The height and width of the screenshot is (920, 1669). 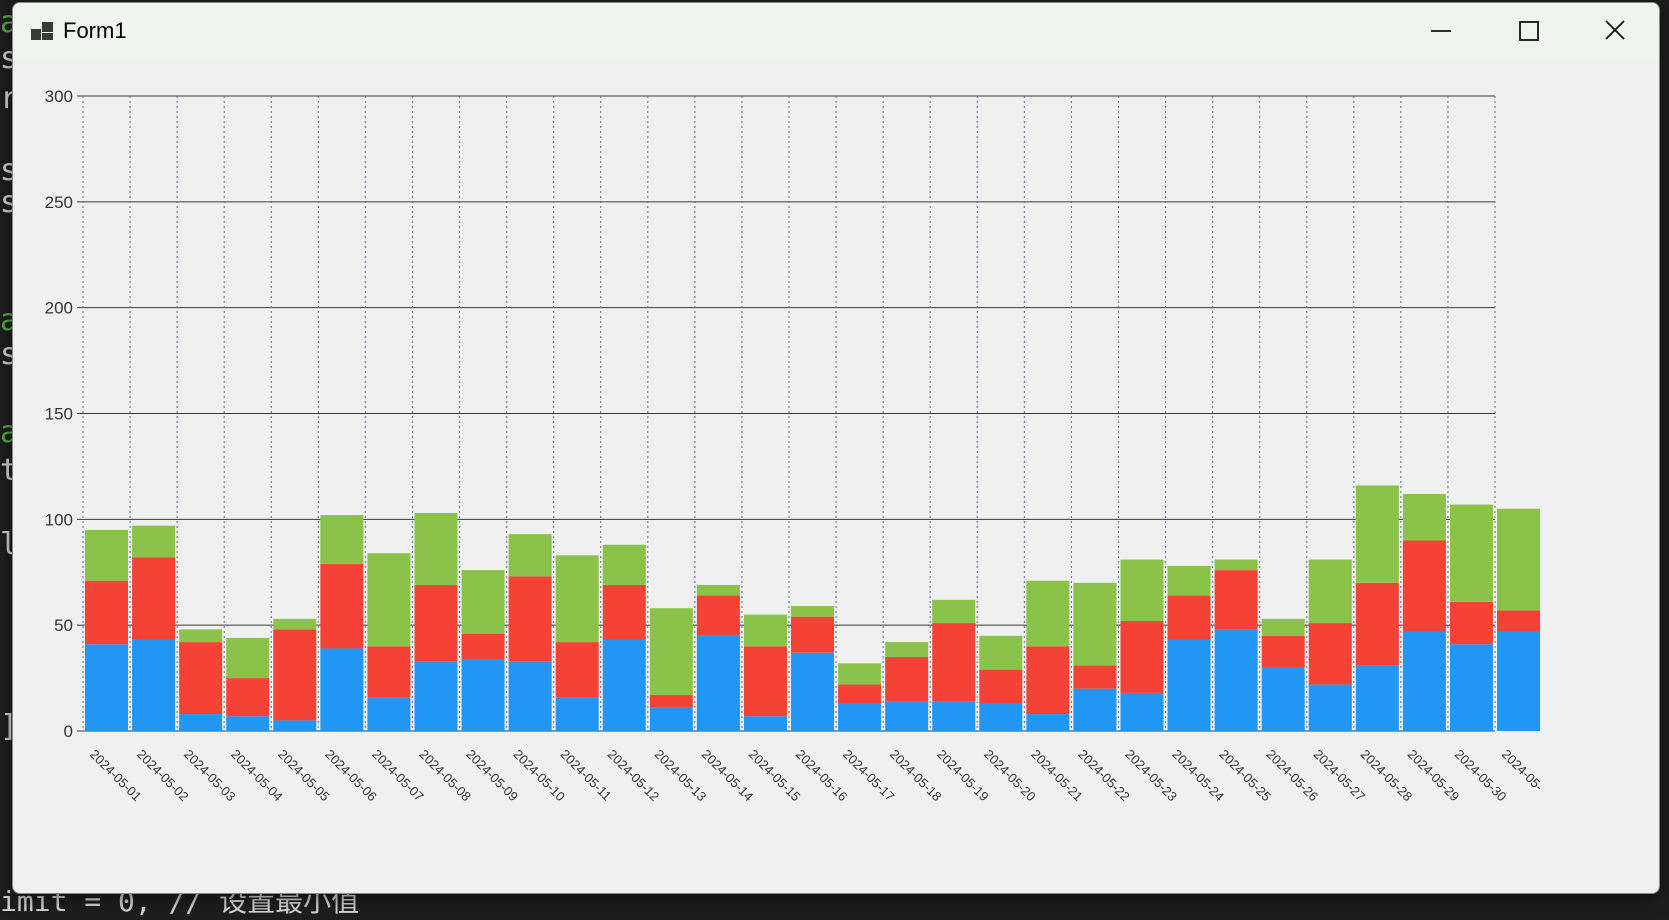 What do you see at coordinates (95, 30) in the screenshot?
I see `window-title: Form1` at bounding box center [95, 30].